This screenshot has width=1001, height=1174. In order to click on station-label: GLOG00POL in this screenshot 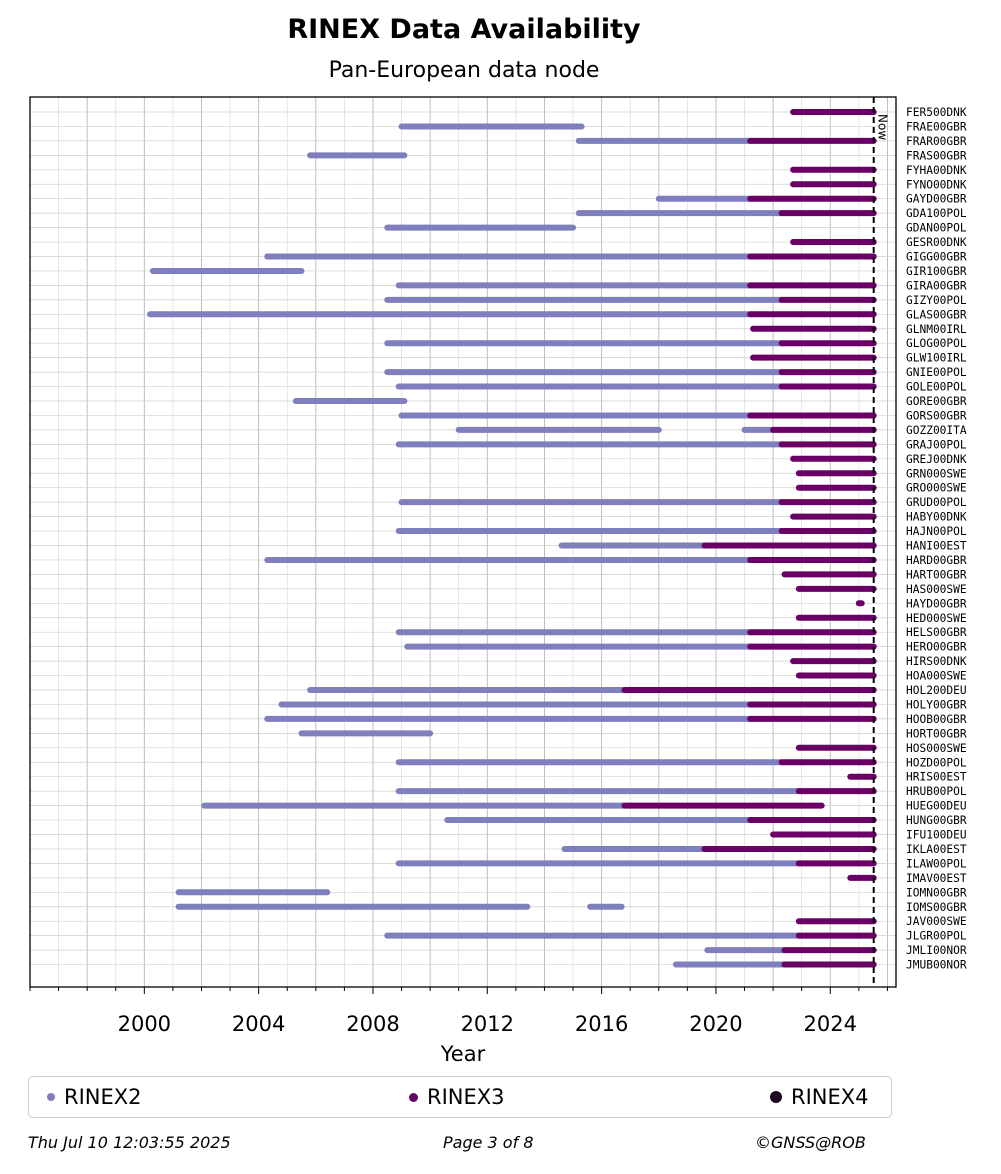, I will do `click(936, 343)`.